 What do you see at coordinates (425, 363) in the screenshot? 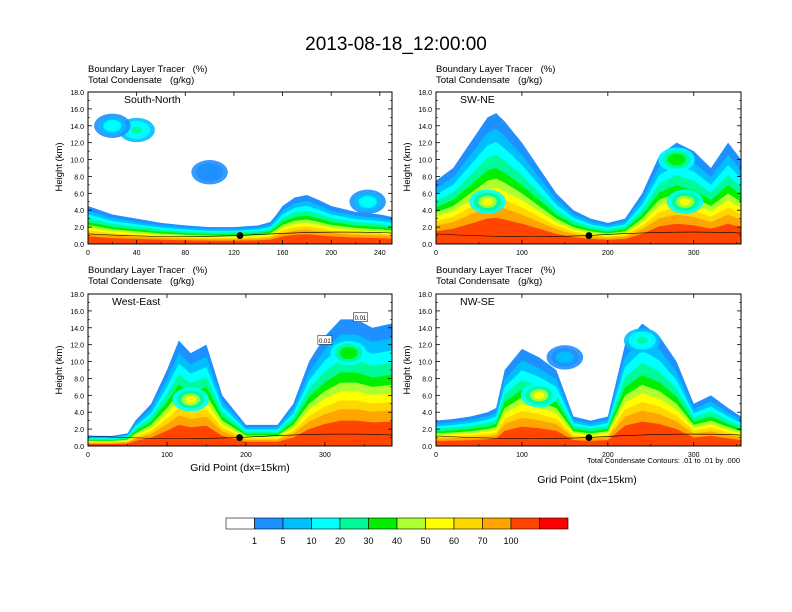
I see `panel-4-ytick-label-5: 10.0` at bounding box center [425, 363].